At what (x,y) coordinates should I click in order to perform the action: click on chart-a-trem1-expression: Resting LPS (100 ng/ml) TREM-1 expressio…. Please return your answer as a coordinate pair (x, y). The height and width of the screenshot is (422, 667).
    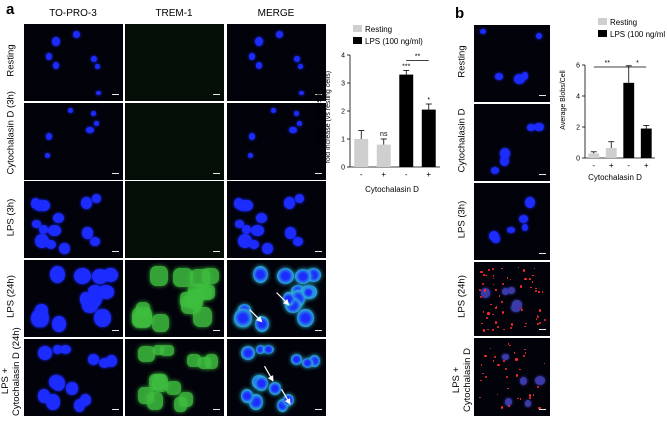
    Looking at the image, I should click on (378, 109).